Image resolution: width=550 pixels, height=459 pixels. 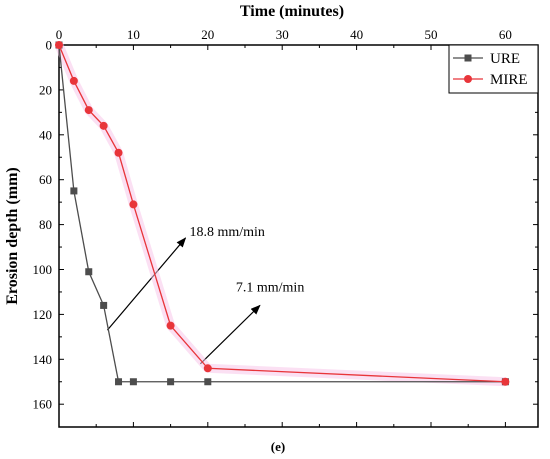 I want to click on legend-marker-ure, so click(x=468, y=58).